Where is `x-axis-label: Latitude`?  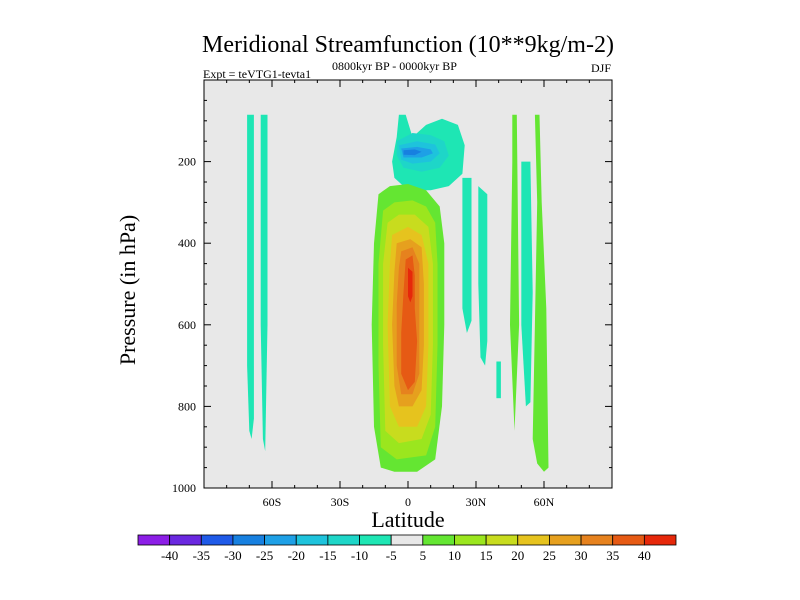
x-axis-label: Latitude is located at coordinates (407, 519).